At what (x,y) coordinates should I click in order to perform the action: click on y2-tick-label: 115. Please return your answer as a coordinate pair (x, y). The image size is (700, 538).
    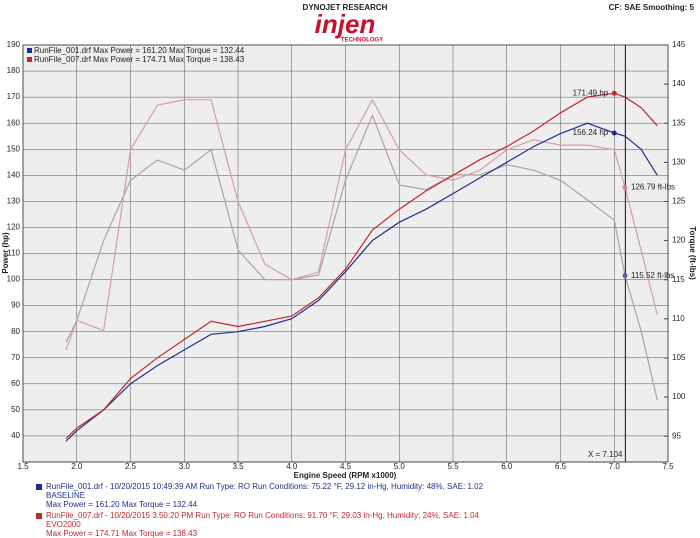
    Looking at the image, I should click on (678, 279).